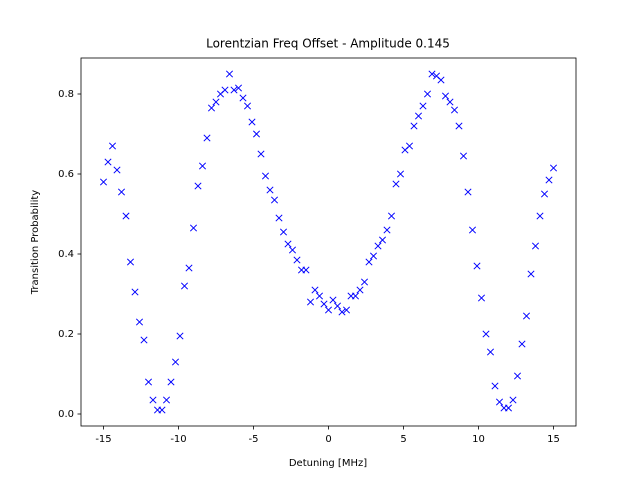  Describe the element at coordinates (478, 439) in the screenshot. I see `x-tick-label: 10` at that location.